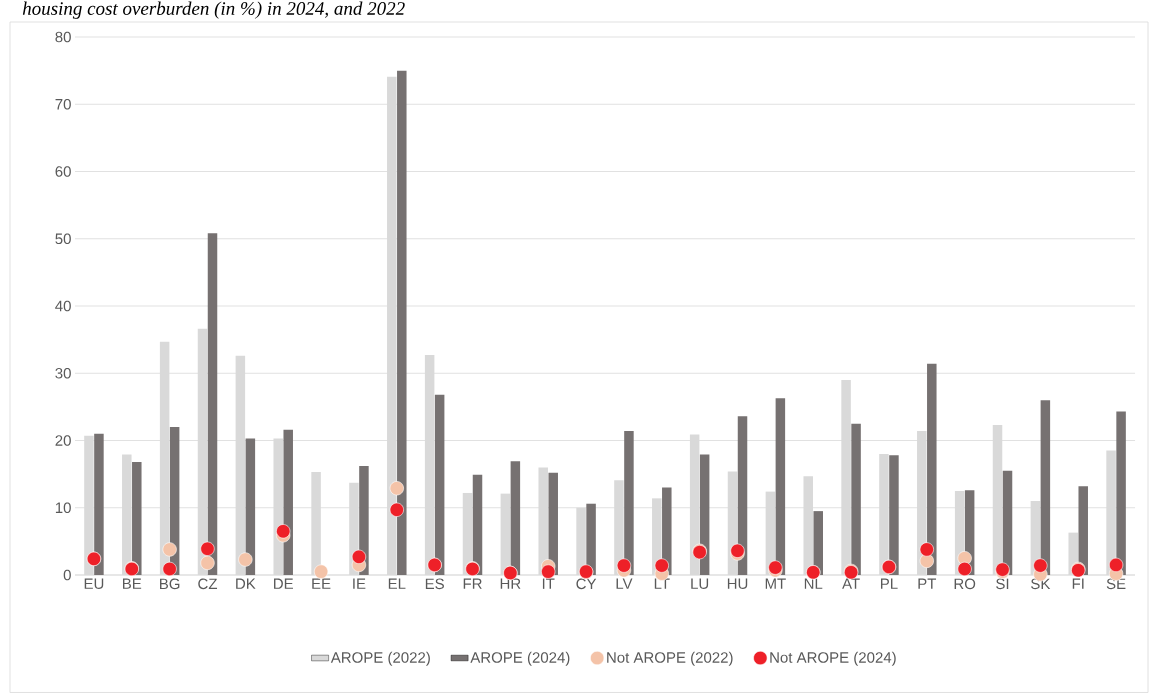 The height and width of the screenshot is (693, 1150). I want to click on x-tick-label: LV, so click(624, 583).